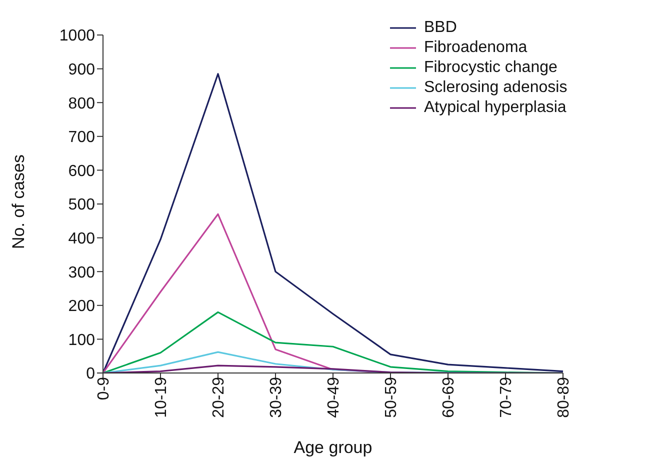  Describe the element at coordinates (82, 171) in the screenshot. I see `y-tick-label: 600` at that location.